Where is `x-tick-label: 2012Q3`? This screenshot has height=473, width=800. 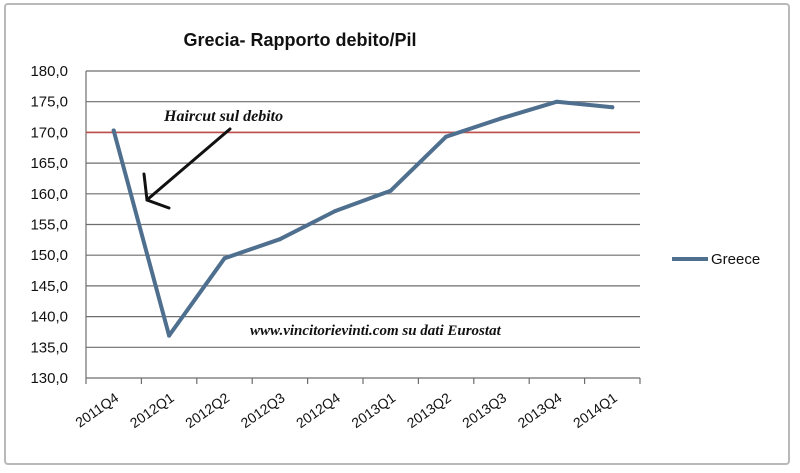 x-tick-label: 2012Q3 is located at coordinates (263, 410).